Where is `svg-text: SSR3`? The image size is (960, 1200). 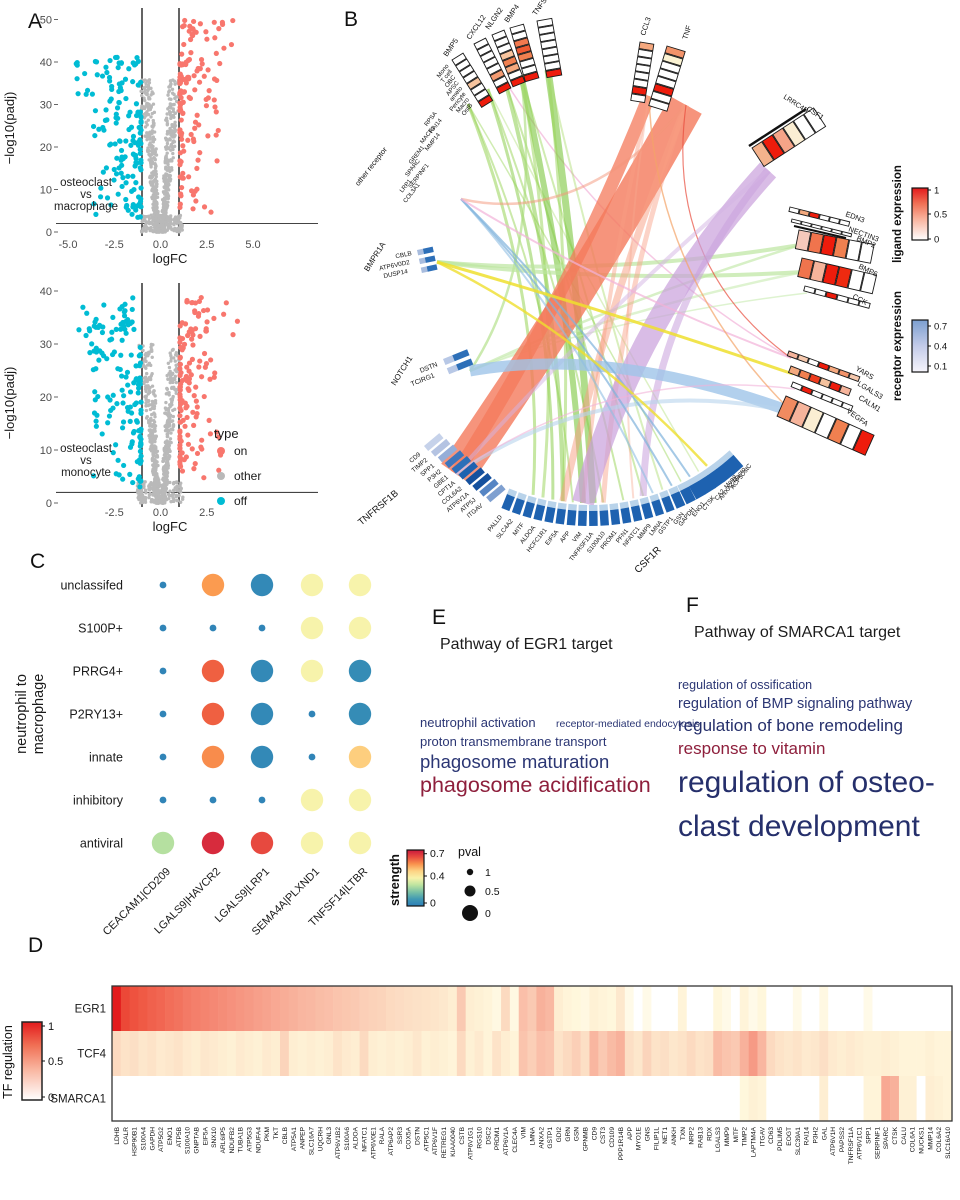
svg-text: SSR3 is located at coordinates (400, 1136).